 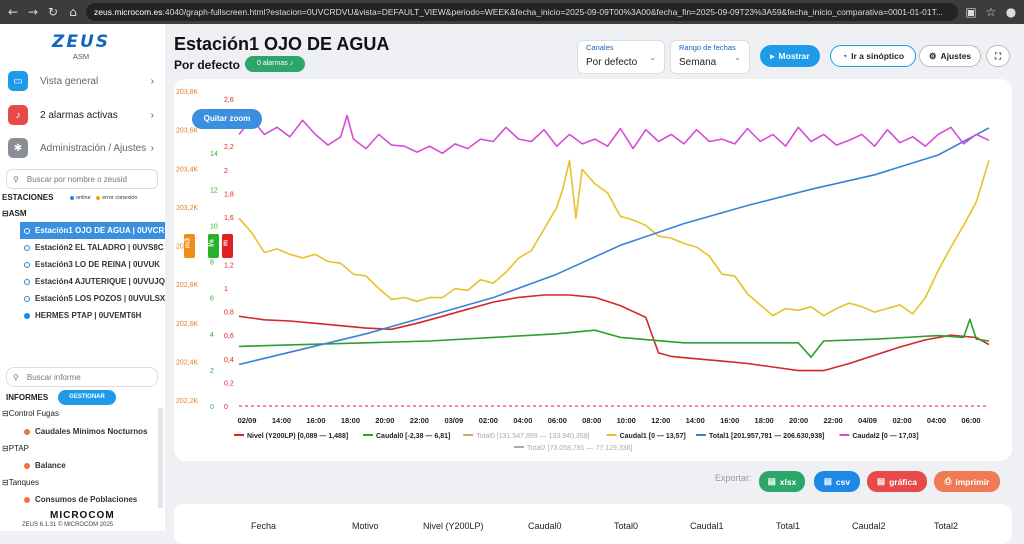 I want to click on station-label: Estación2 EL TALADRO | 0UVS8C, so click(x=99, y=247).